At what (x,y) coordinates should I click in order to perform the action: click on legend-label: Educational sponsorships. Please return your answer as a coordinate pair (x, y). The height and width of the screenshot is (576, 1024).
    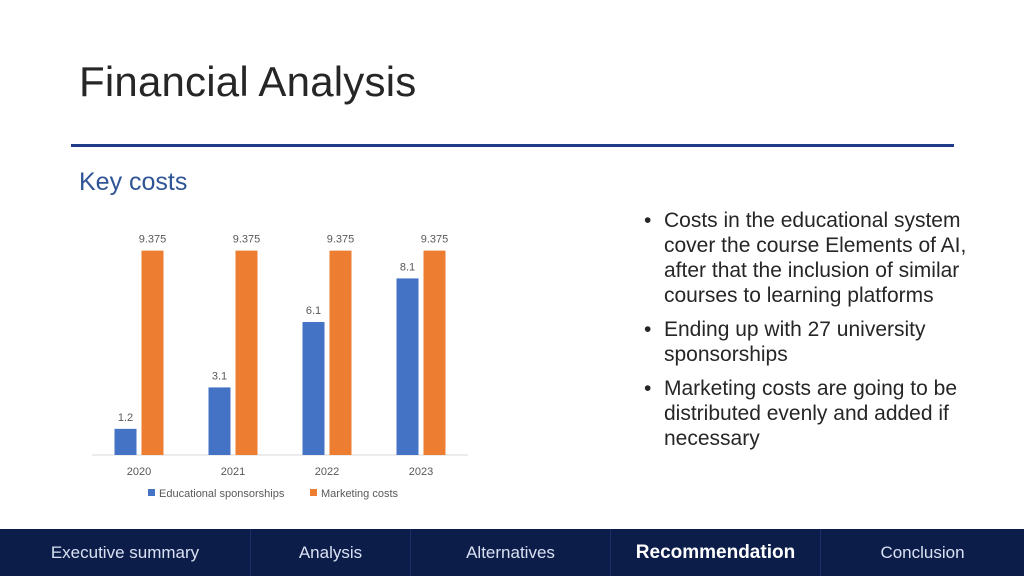
    Looking at the image, I should click on (222, 494).